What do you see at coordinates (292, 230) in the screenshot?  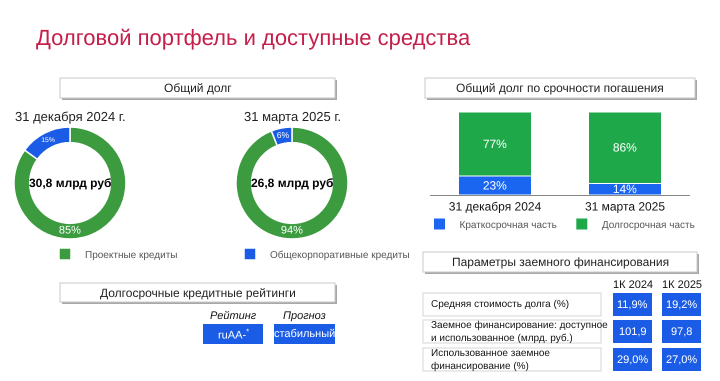 I see `data-label: 94%` at bounding box center [292, 230].